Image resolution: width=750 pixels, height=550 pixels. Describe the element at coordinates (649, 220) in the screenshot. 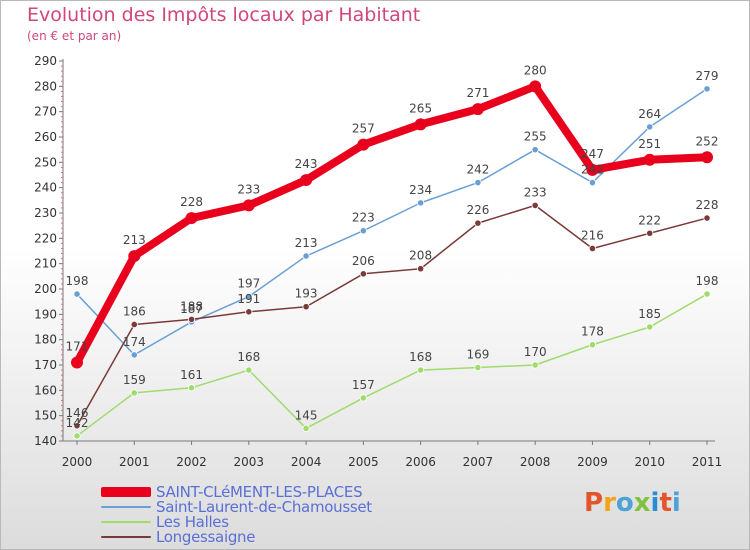

I see `data-label: 222` at that location.